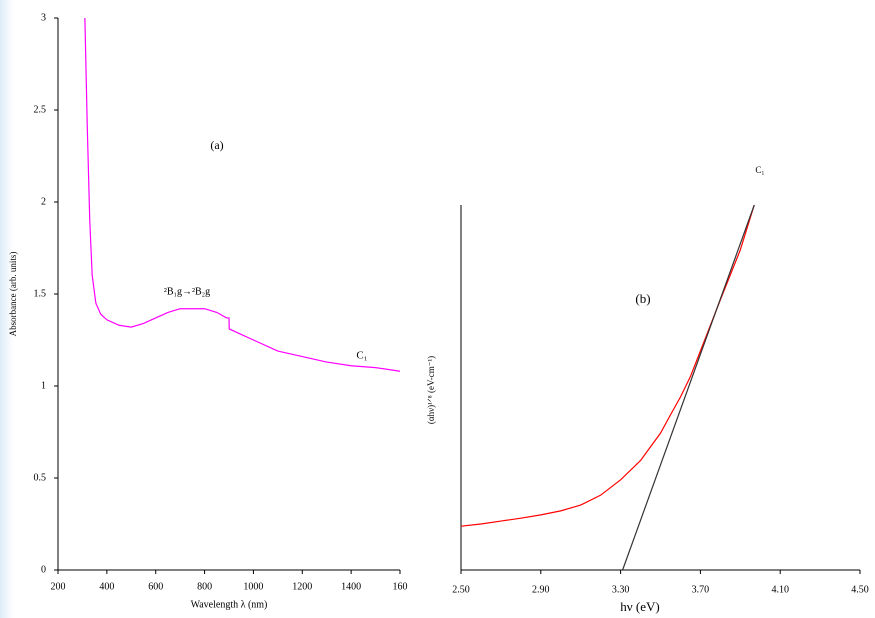 Image resolution: width=875 pixels, height=618 pixels. What do you see at coordinates (43, 385) in the screenshot?
I see `y-tick-label: 1` at bounding box center [43, 385].